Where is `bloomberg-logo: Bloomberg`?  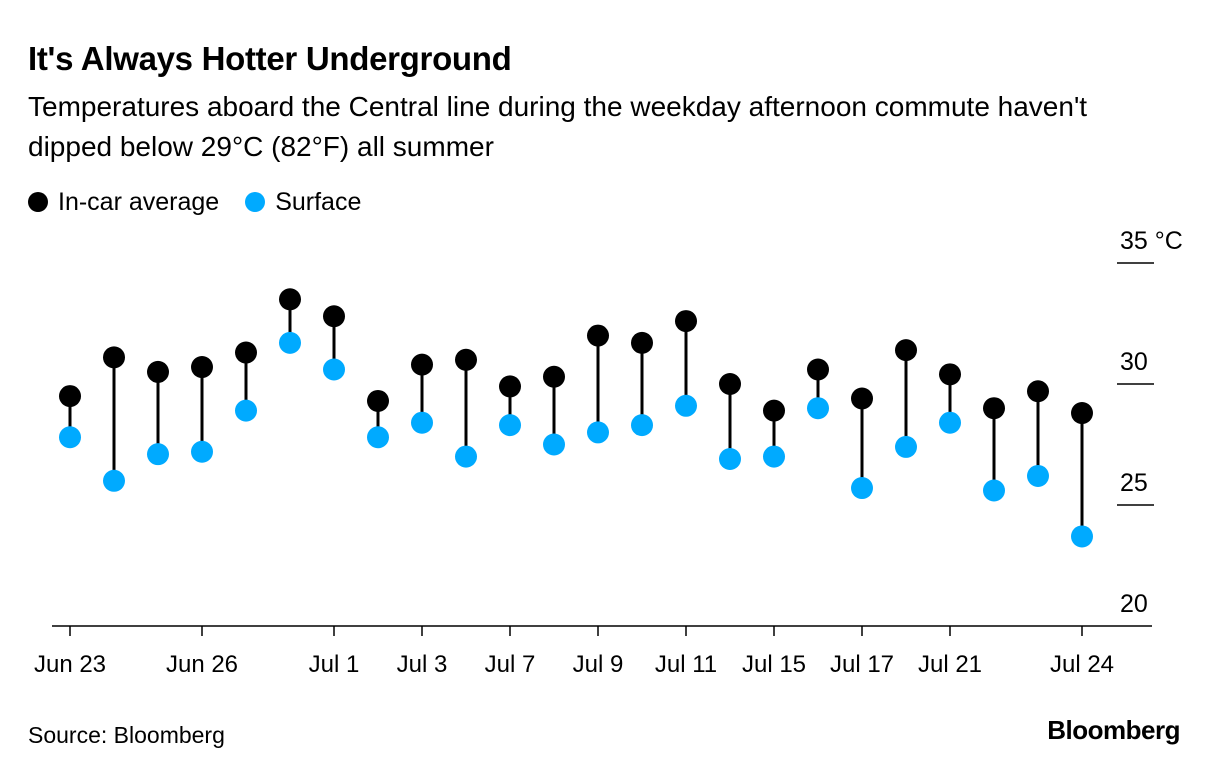 bloomberg-logo: Bloomberg is located at coordinates (1113, 730).